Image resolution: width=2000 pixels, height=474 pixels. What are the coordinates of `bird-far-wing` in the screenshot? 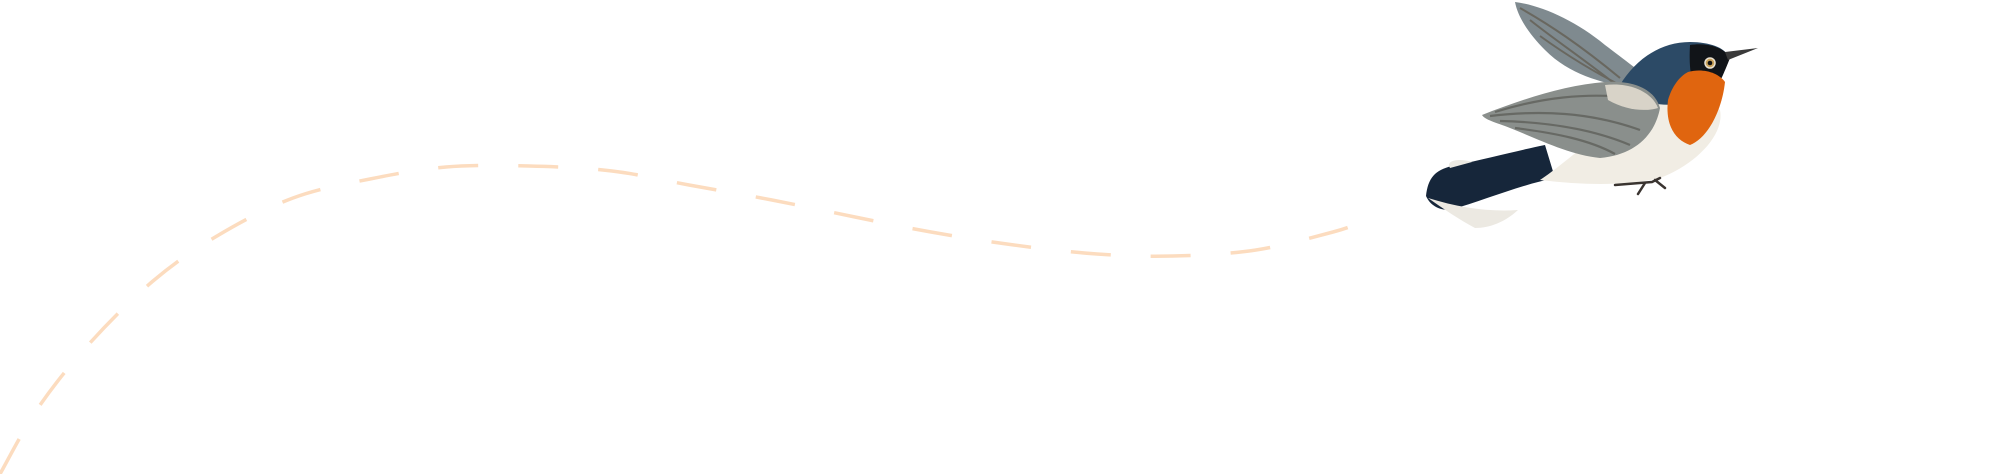 It's located at (1583, 45).